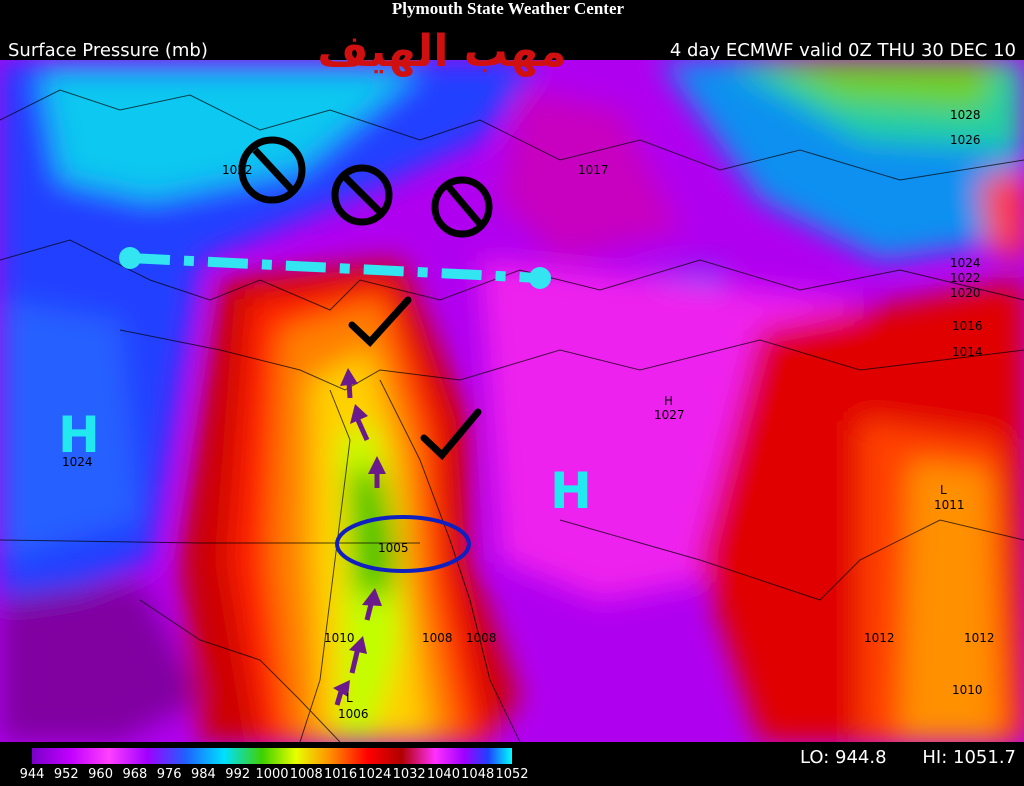  What do you see at coordinates (100, 774) in the screenshot?
I see `colorbar-tick-label: 960` at bounding box center [100, 774].